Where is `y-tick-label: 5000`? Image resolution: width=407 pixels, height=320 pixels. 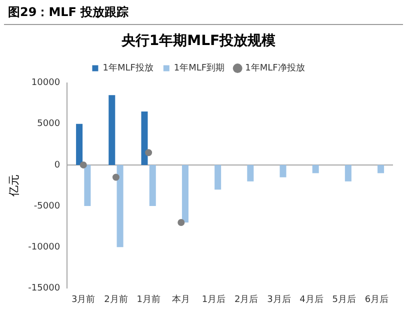 y-tick-label: 5000 is located at coordinates (48, 124).